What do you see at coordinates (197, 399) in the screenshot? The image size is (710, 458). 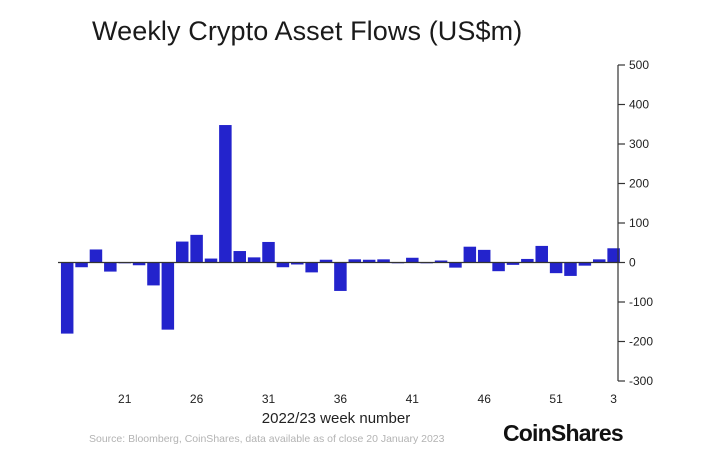 I see `x-tick-label: 26` at bounding box center [197, 399].